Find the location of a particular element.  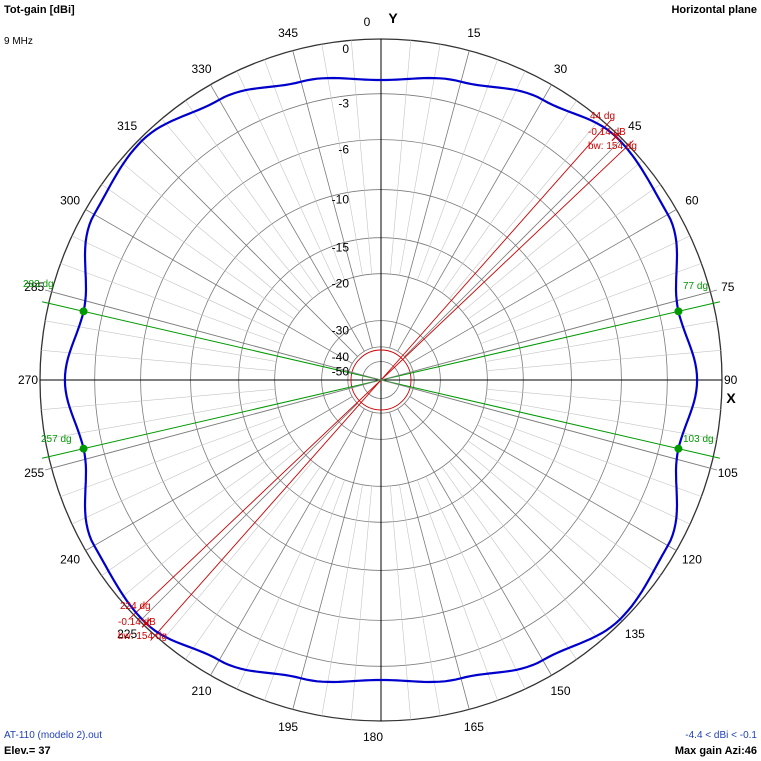

radial-label-4: -15 is located at coordinates (341, 248).